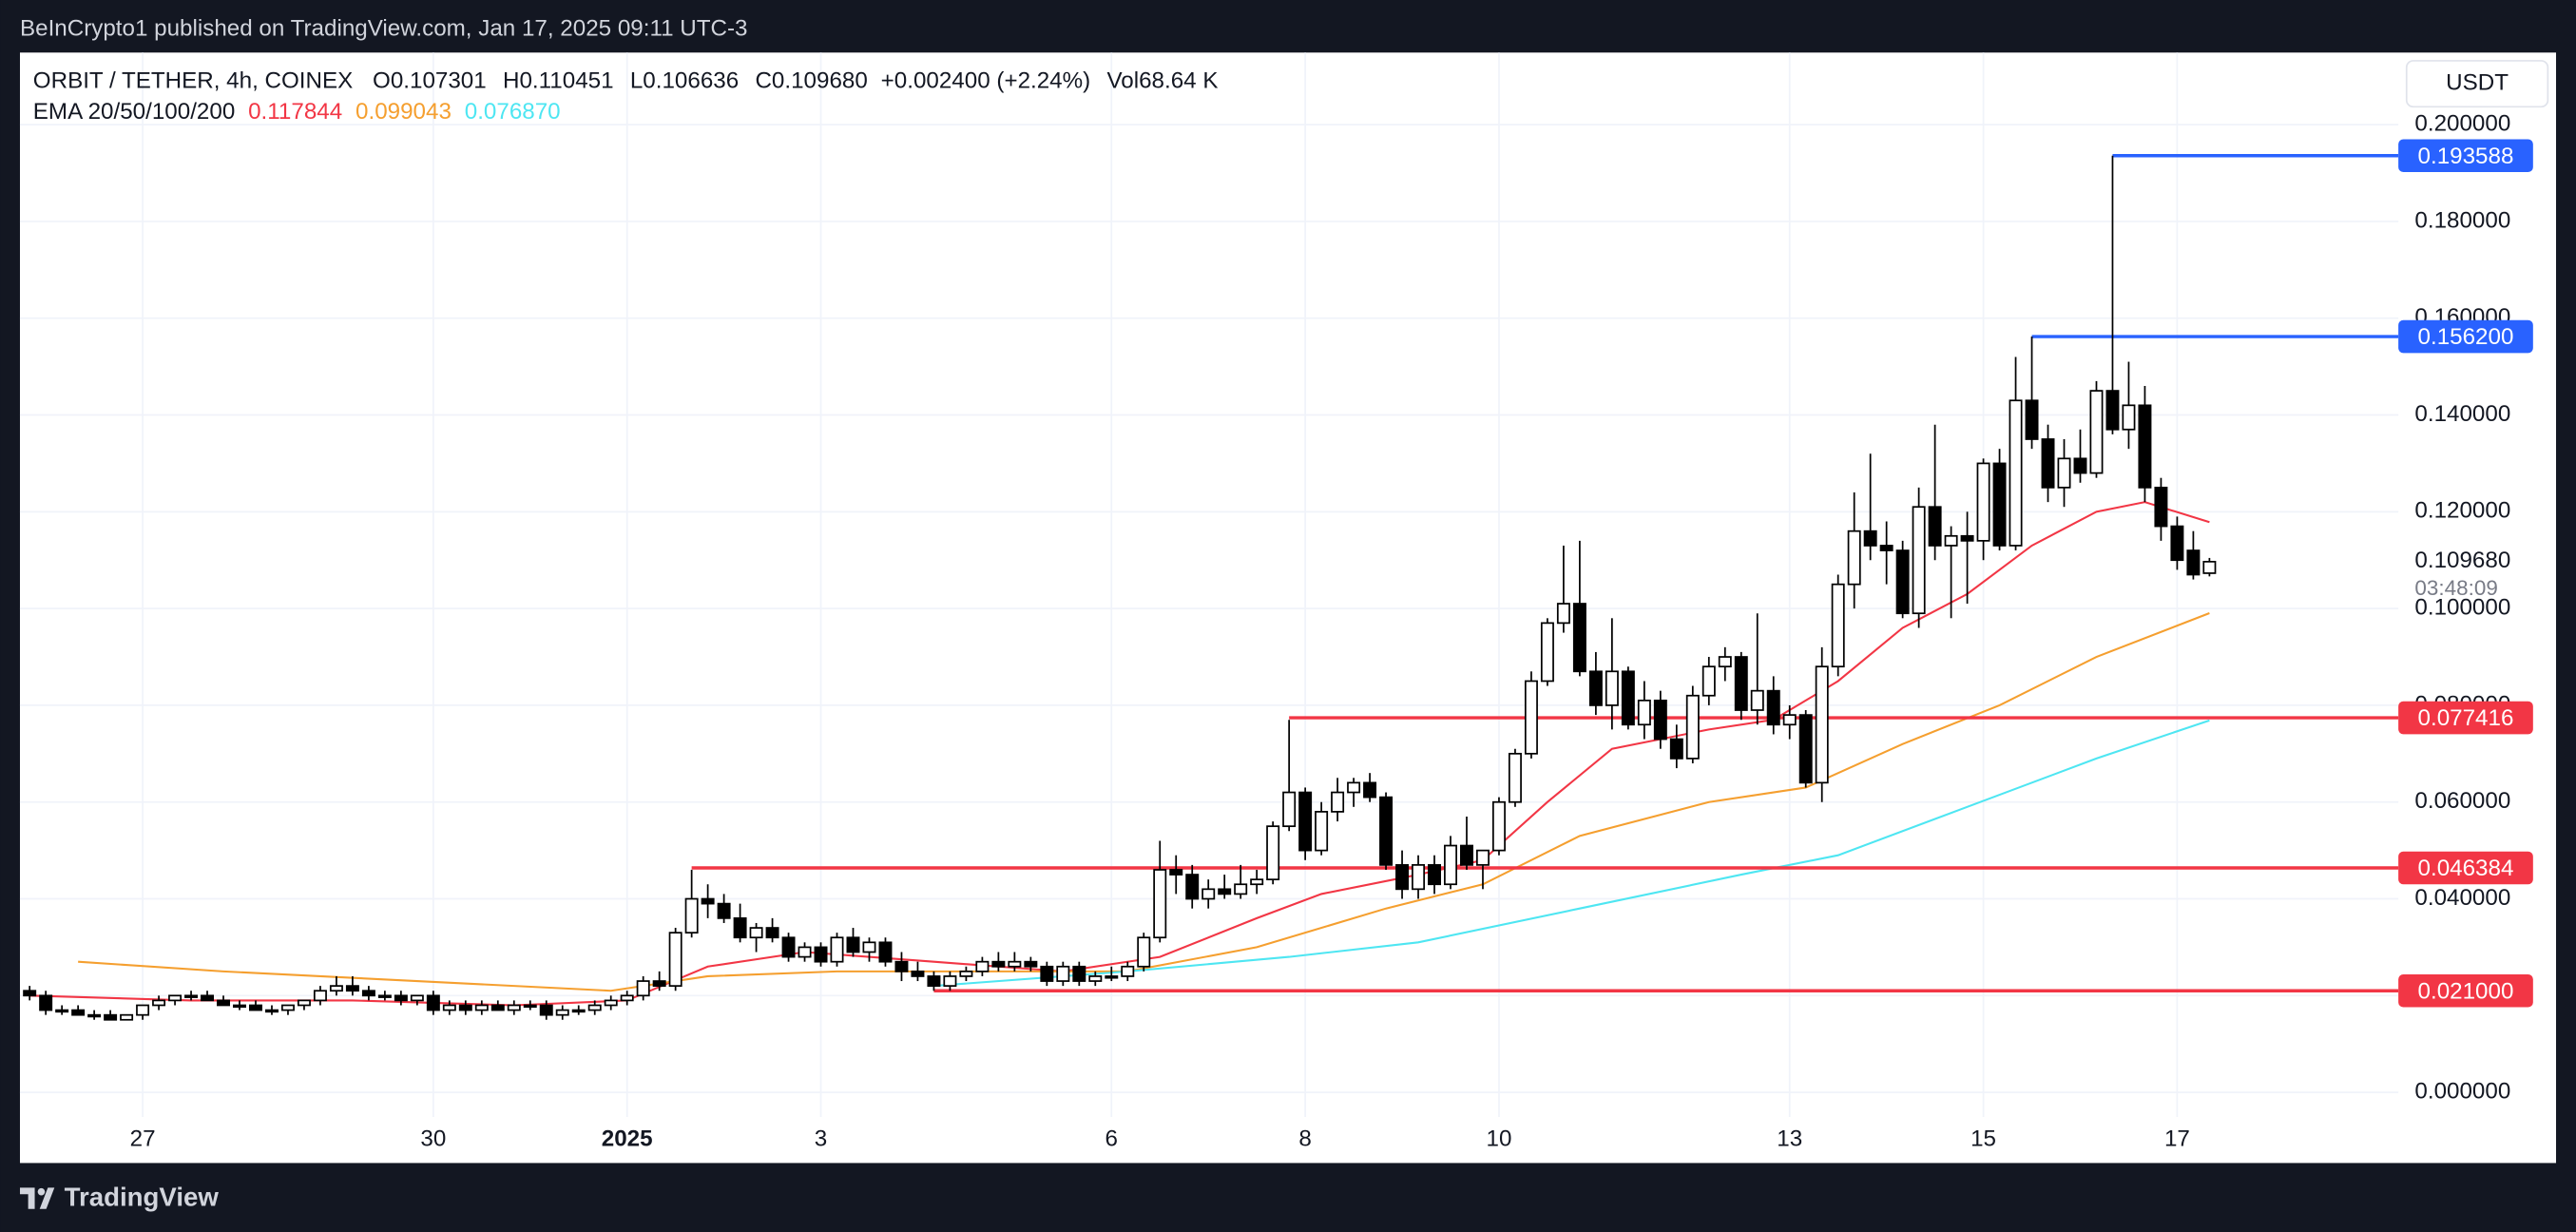 The height and width of the screenshot is (1232, 2576). Describe the element at coordinates (1305, 1139) in the screenshot. I see `x-tick-label: 8` at that location.